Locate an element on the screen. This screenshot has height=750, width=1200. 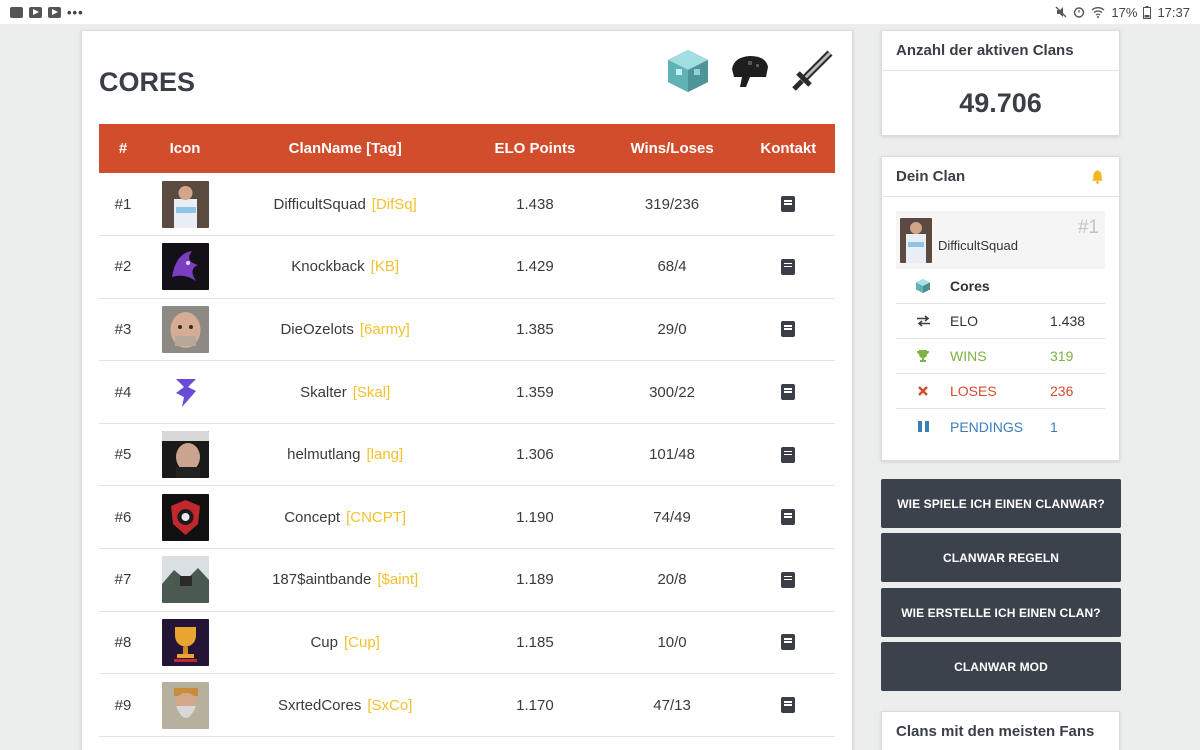
elo-cell: 1.438 is located at coordinates (535, 205).